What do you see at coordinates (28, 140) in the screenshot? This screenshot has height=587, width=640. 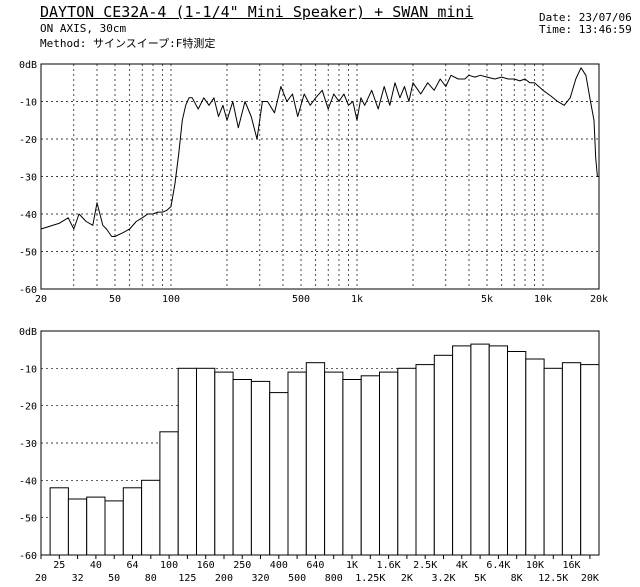 I see `line-chart-y-tick: -20` at bounding box center [28, 140].